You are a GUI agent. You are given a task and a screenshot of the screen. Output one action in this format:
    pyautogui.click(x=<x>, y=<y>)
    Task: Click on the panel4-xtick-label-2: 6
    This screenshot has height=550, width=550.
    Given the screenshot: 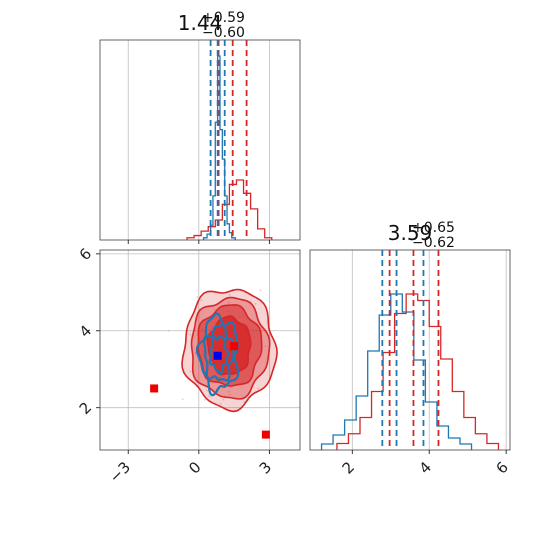 What is the action you would take?
    pyautogui.click(x=502, y=467)
    